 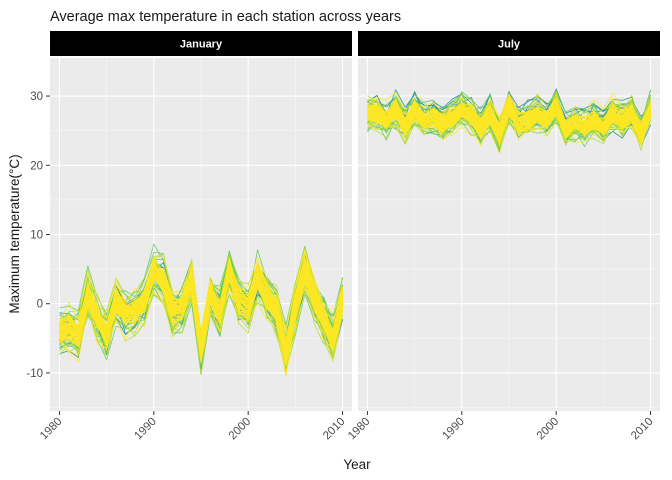 I want to click on strip-label-july: July, so click(x=509, y=45).